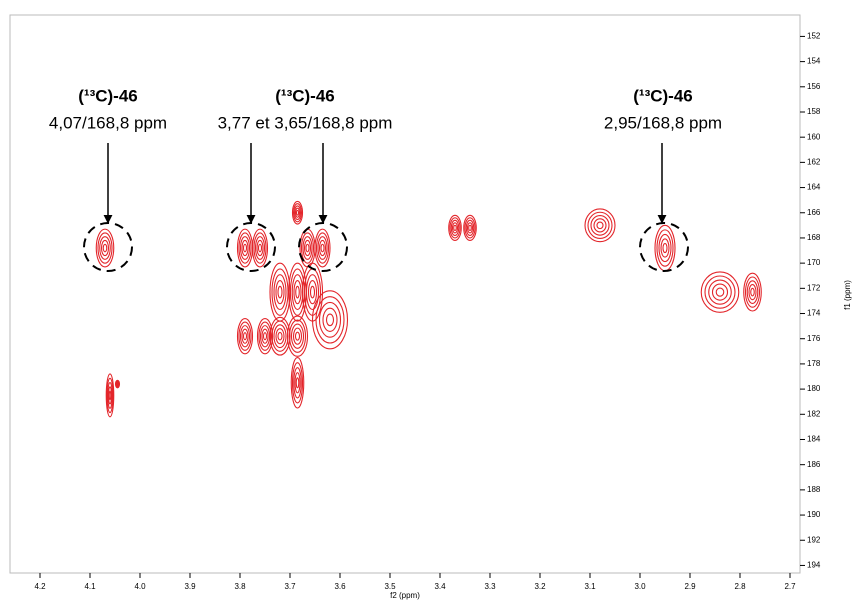 This screenshot has width=856, height=603. What do you see at coordinates (814, 413) in the screenshot?
I see `y-tick-label: 182` at bounding box center [814, 413].